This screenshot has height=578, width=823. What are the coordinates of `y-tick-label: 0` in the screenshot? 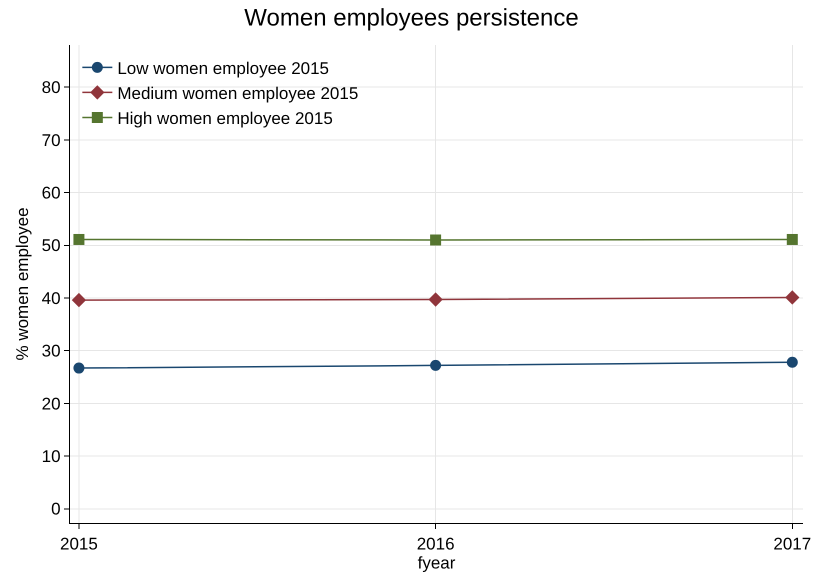 It's located at (56, 509).